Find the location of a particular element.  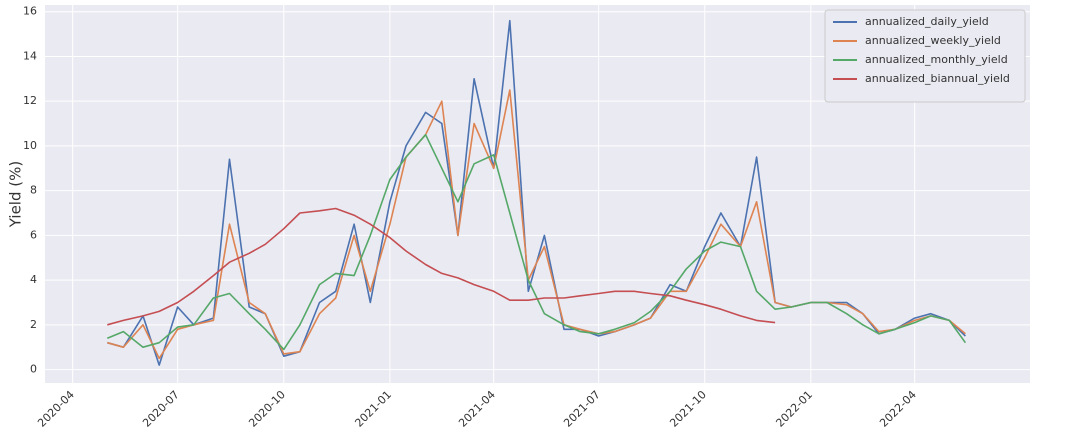

x-tick-label: 2022-04 is located at coordinates (898, 409).